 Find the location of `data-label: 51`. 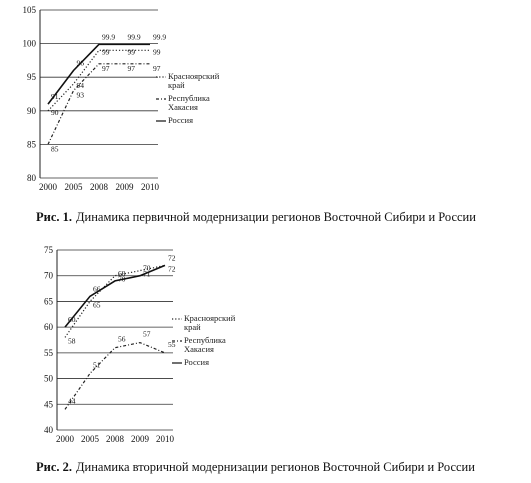

data-label: 51 is located at coordinates (97, 364).